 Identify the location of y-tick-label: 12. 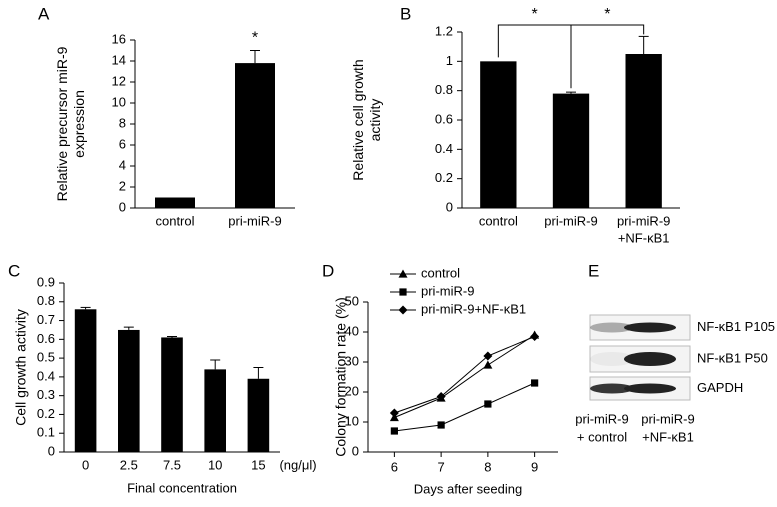
(119, 80).